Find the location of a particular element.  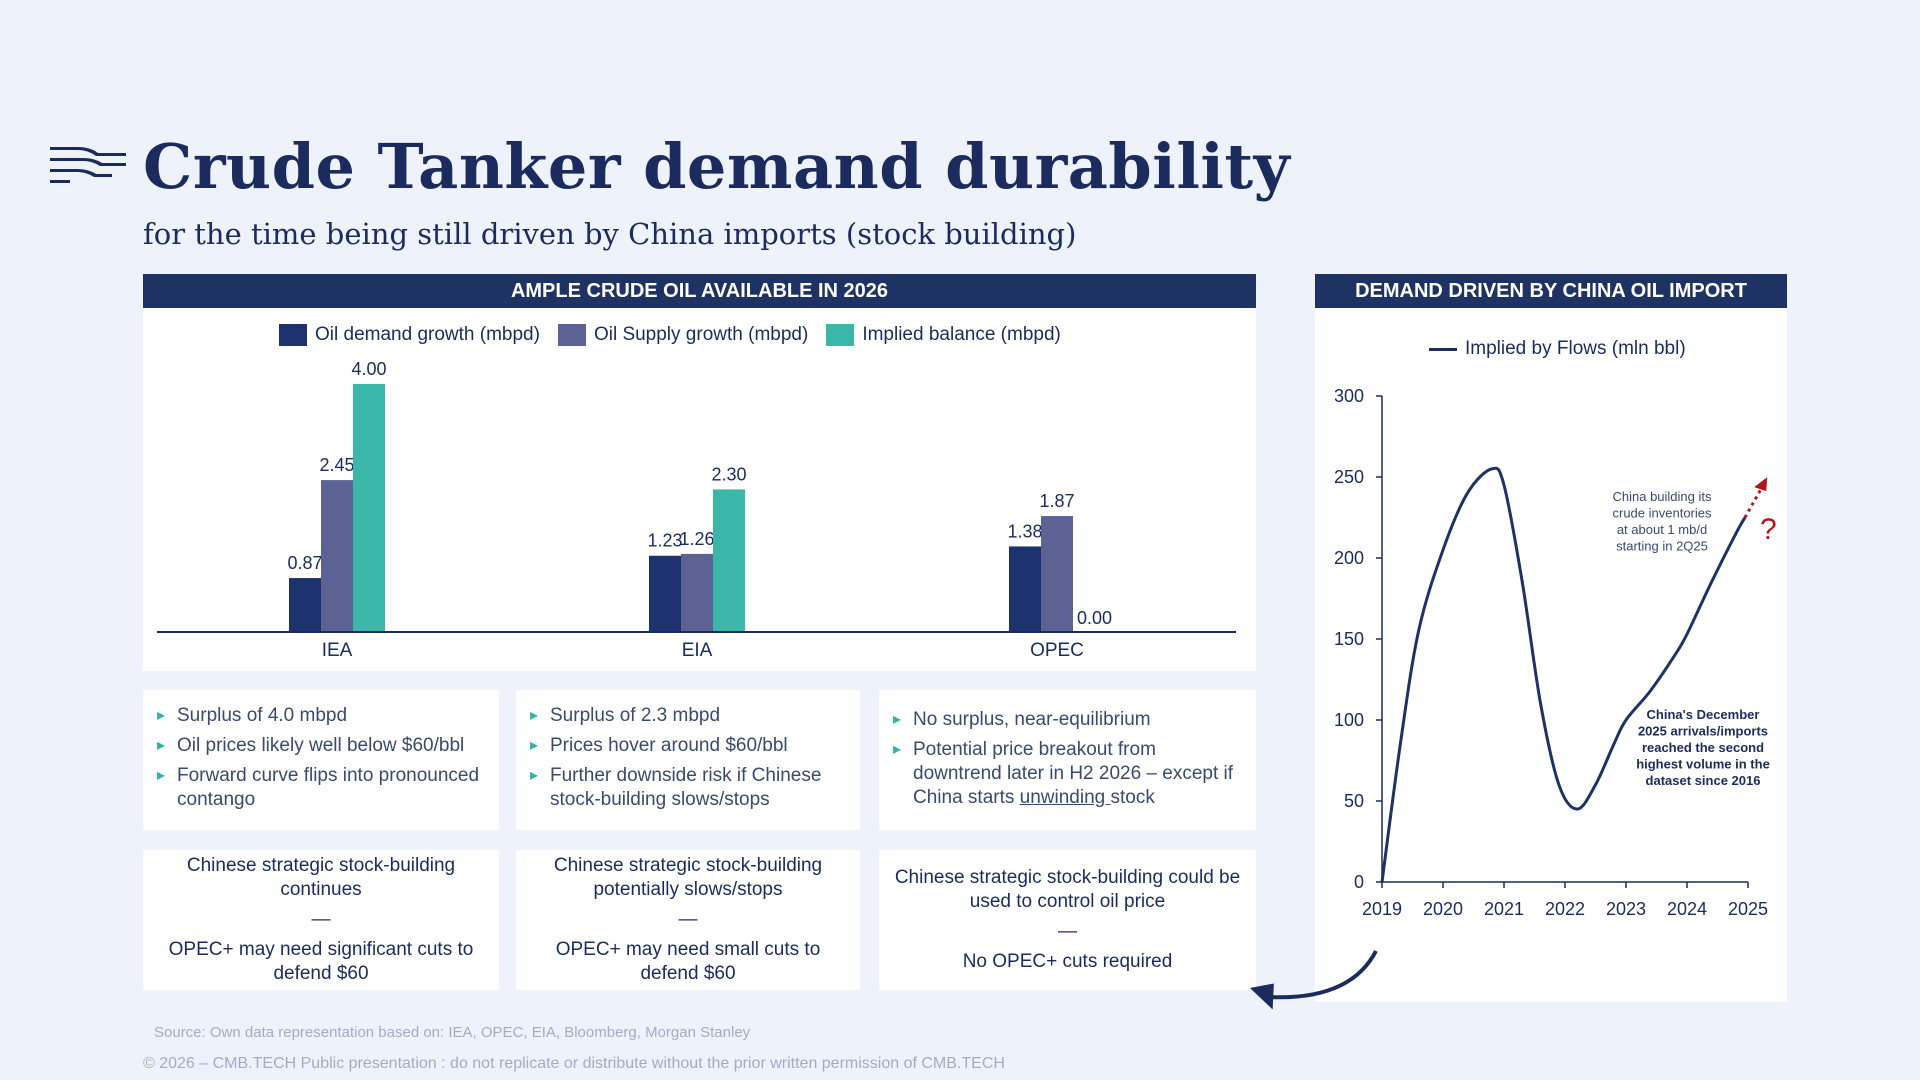

annotation-bottom-line: 2025 arrivals/imports is located at coordinates (1703, 731).